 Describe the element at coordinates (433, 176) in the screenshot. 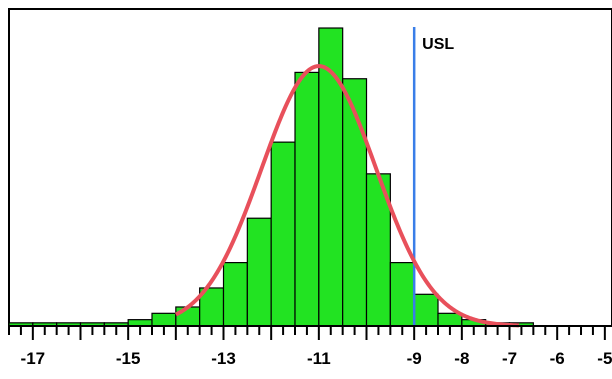

I see `usl-group: USL` at that location.